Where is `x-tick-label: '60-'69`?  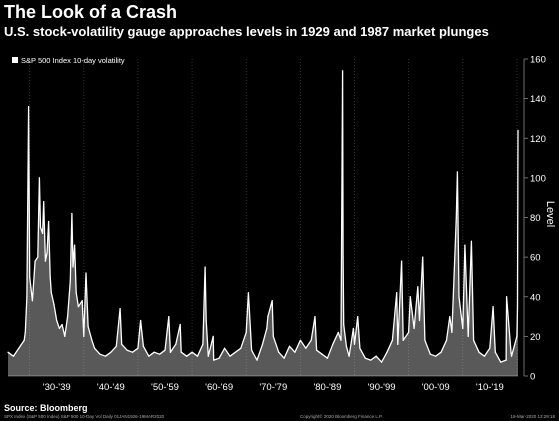
x-tick-label: '60-'69 is located at coordinates (219, 387).